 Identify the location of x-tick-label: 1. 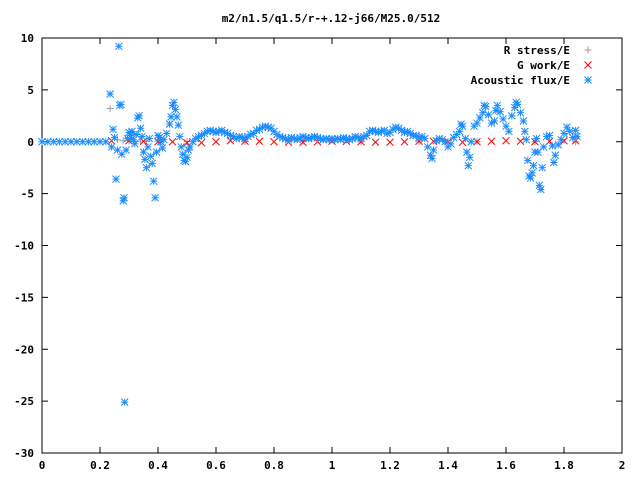
(332, 465).